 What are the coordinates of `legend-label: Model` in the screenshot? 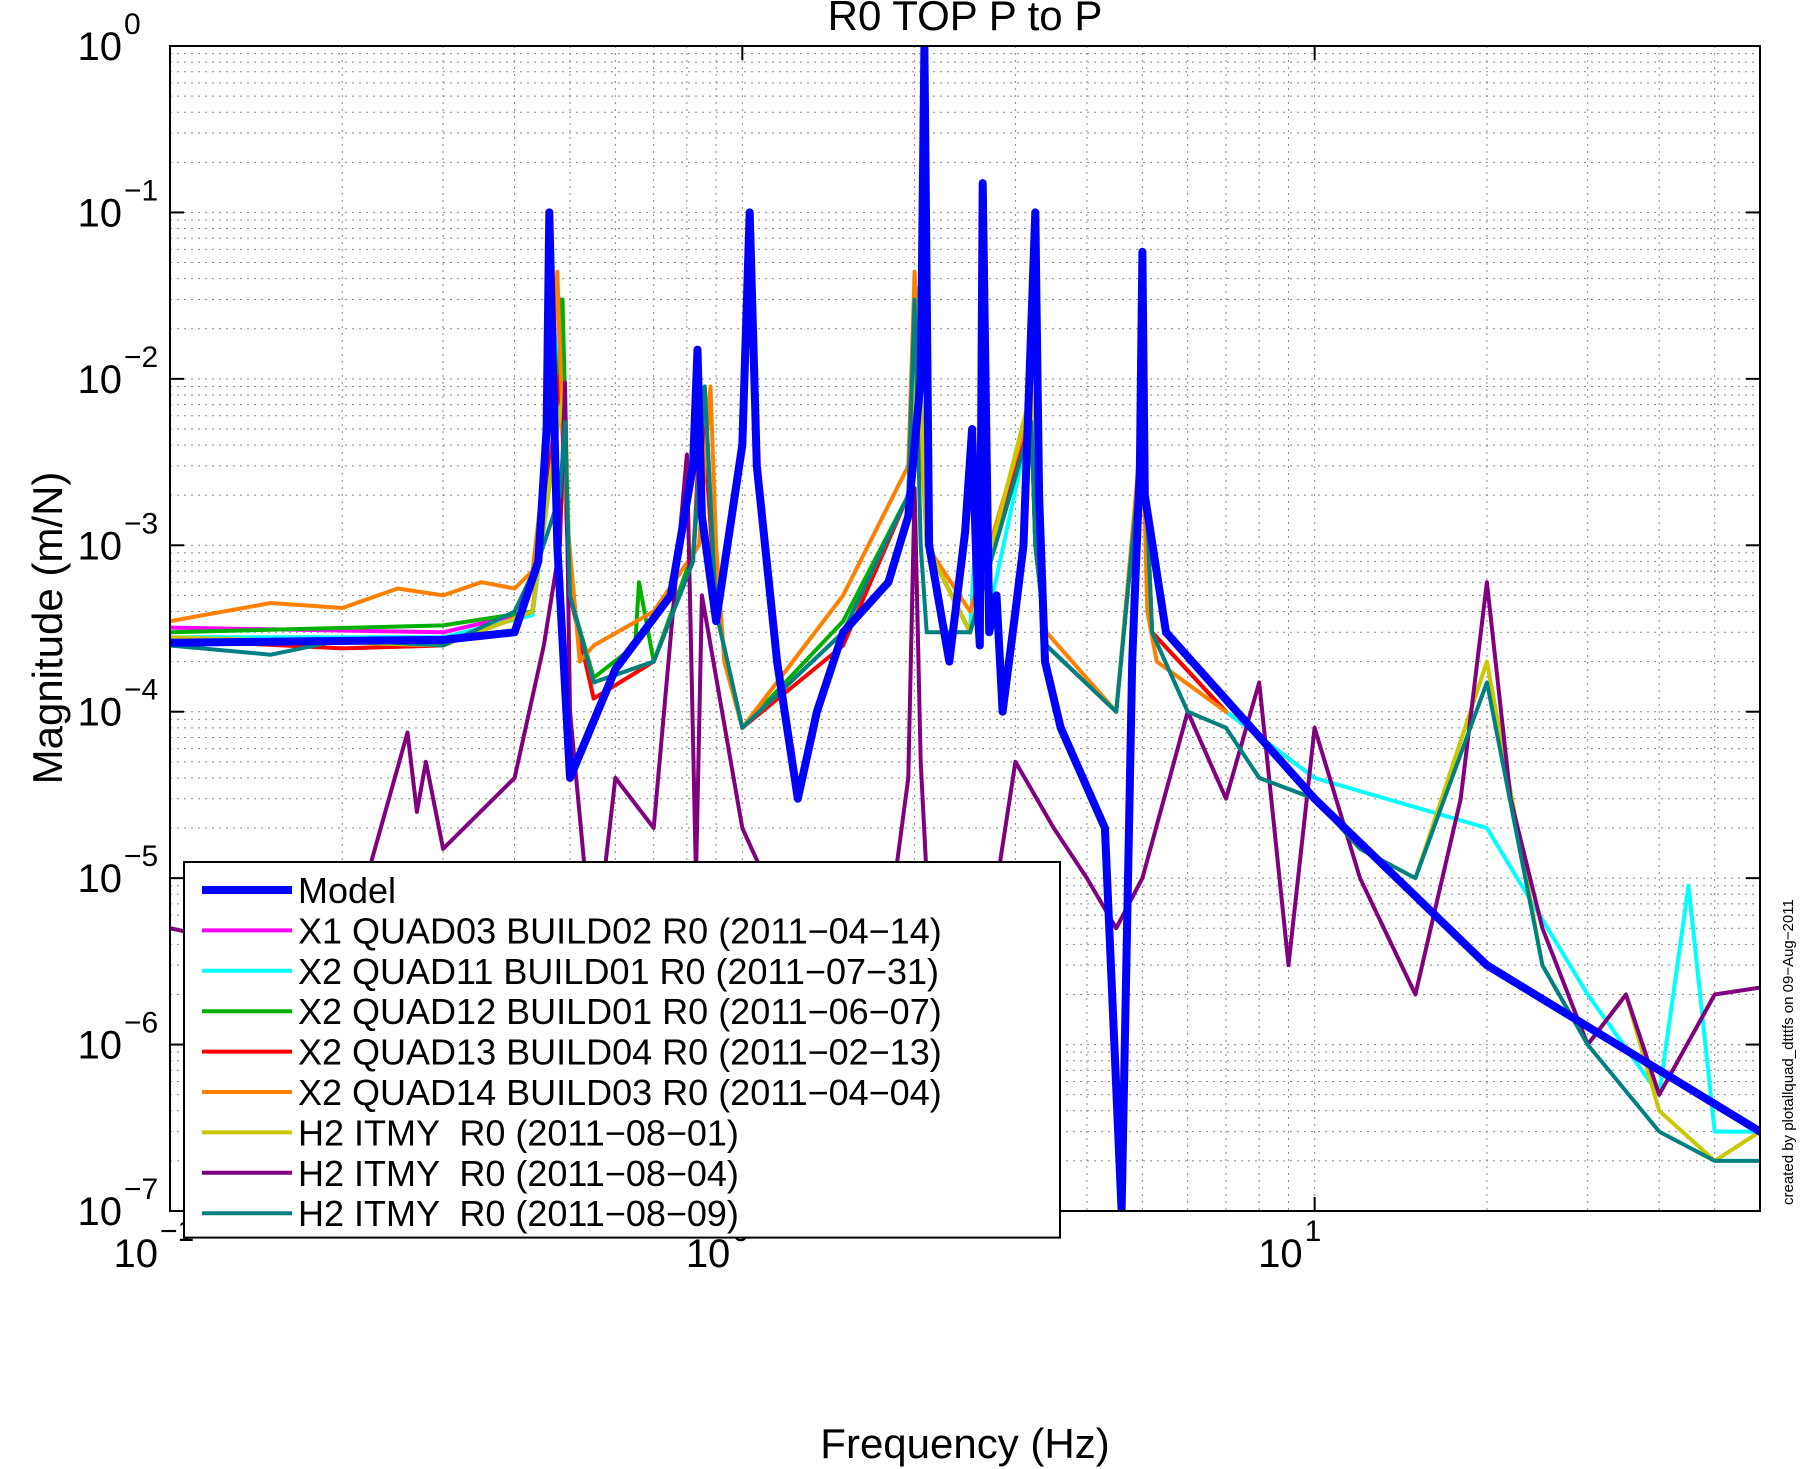 It's located at (347, 890).